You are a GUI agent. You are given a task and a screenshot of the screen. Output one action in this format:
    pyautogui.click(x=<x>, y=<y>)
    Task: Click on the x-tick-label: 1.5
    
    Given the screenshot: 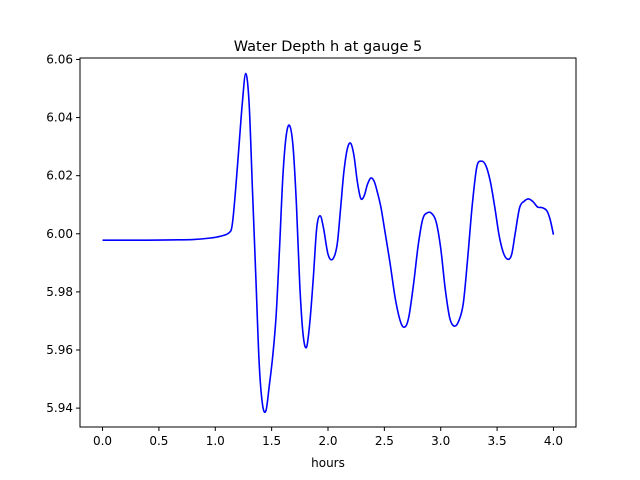 What is the action you would take?
    pyautogui.click(x=271, y=441)
    